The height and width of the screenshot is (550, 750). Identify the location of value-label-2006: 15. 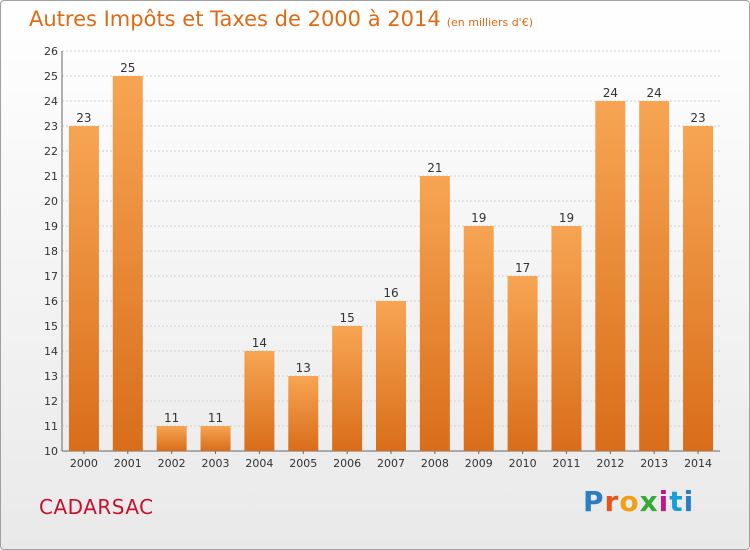
(346, 318).